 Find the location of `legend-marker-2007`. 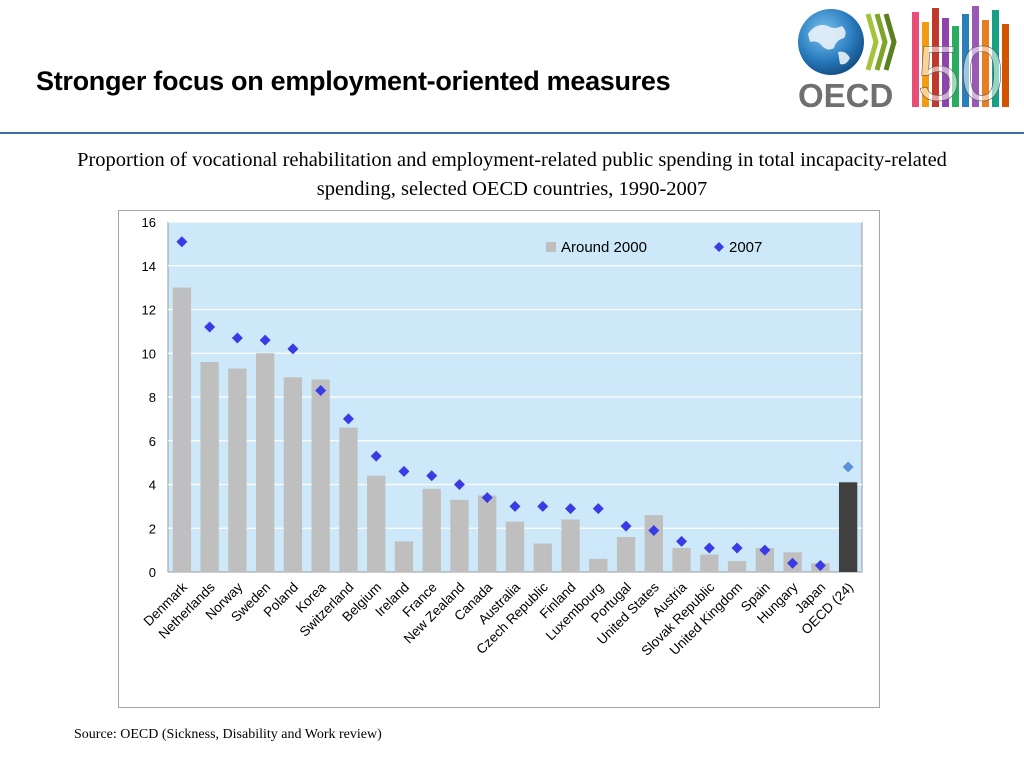

legend-marker-2007 is located at coordinates (719, 247).